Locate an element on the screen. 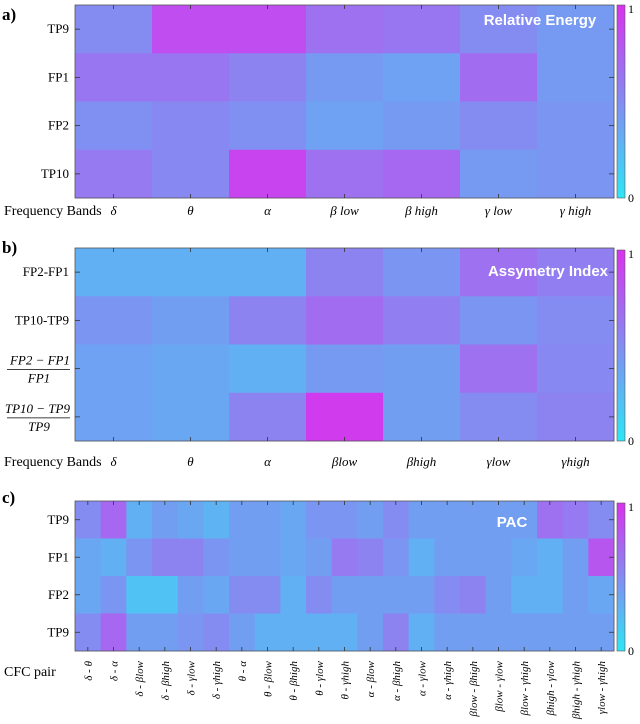 The height and width of the screenshot is (724, 640). col-label: γlow is located at coordinates (499, 461).